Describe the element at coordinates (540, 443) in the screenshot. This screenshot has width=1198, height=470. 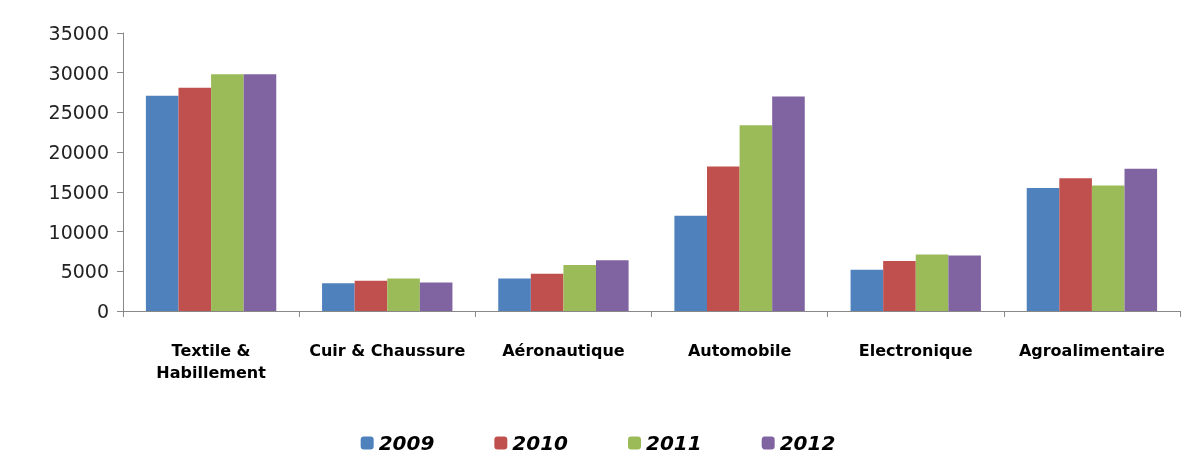
I see `legend-label: 2010` at that location.